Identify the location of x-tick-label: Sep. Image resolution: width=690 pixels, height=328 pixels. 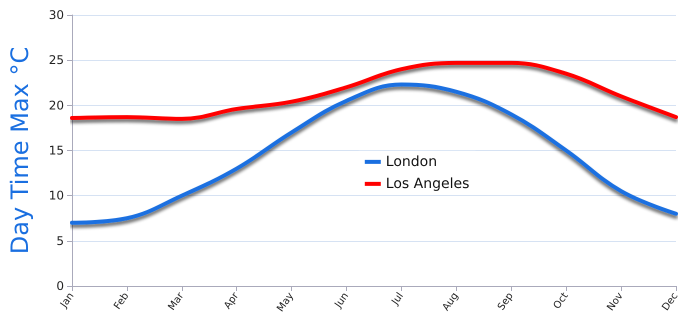
(506, 301).